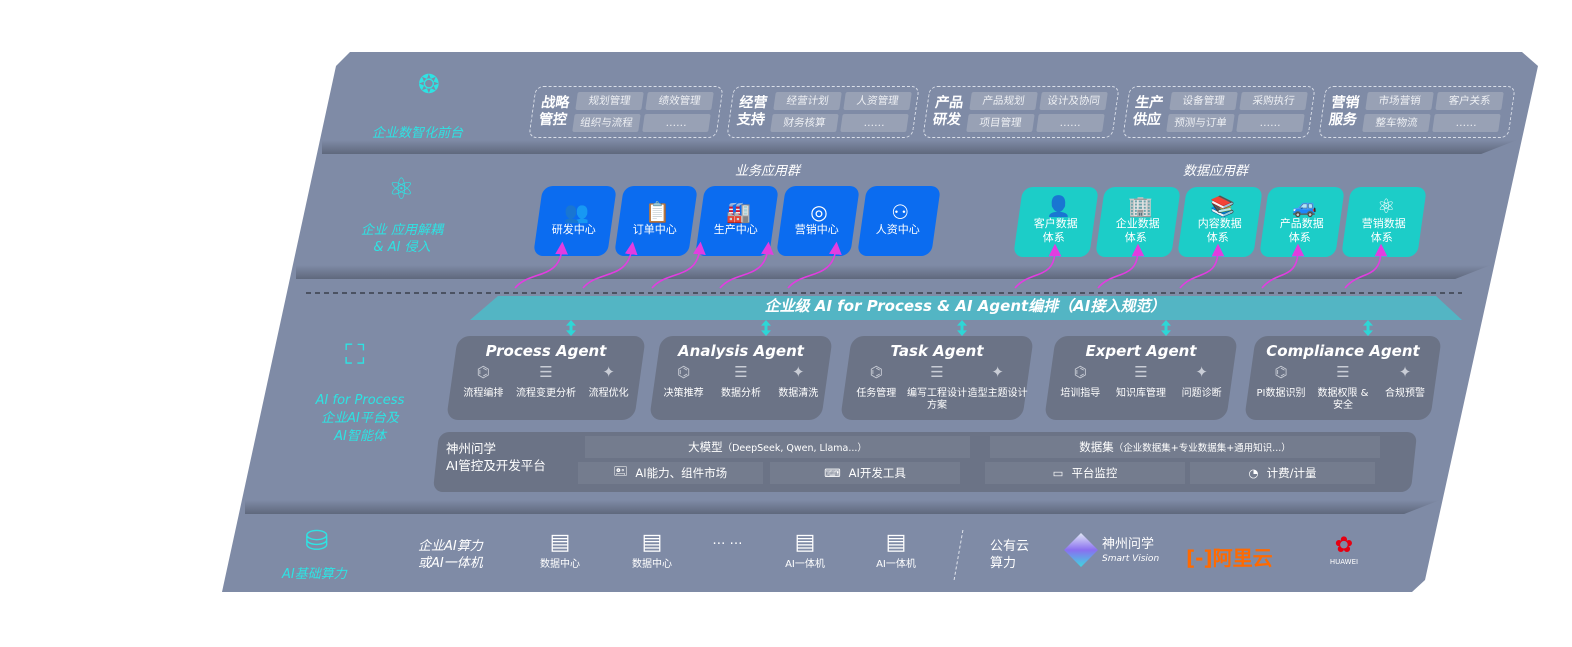 The image size is (1572, 647). What do you see at coordinates (683, 393) in the screenshot?
I see `feature-label: 决策推荐` at bounding box center [683, 393].